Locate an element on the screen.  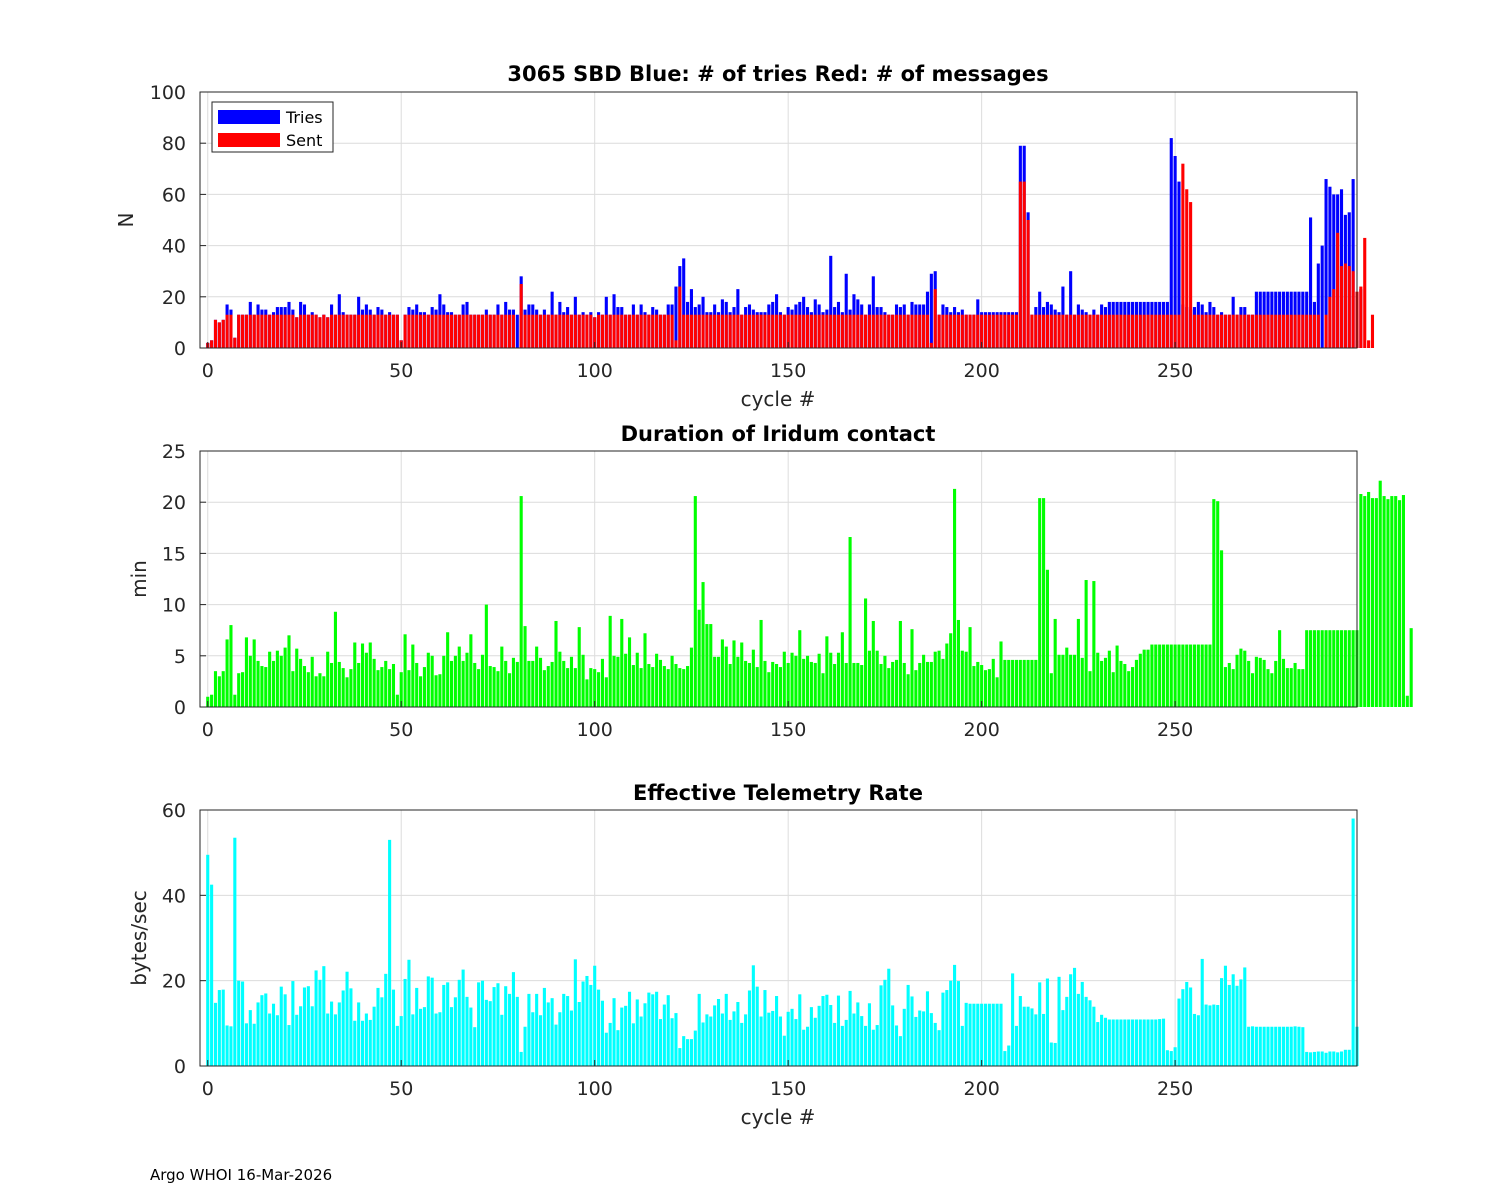
legend: Tries Sent is located at coordinates (272, 127).